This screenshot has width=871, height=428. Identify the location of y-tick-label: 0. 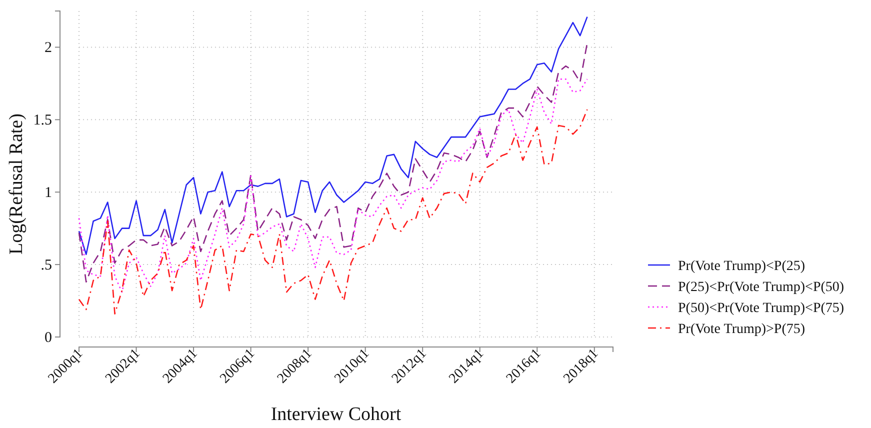
(48, 338).